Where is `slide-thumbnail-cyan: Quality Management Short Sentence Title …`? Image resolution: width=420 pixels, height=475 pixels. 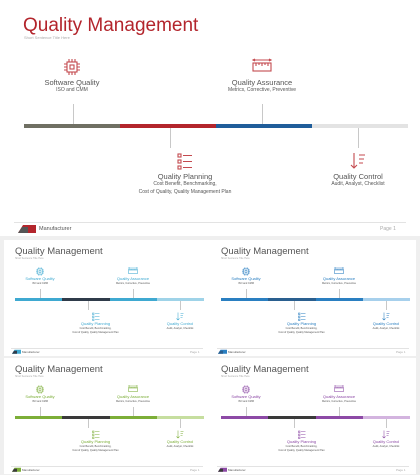 slide-thumbnail-cyan: Quality Management Short Sentence Title … is located at coordinates (107, 298).